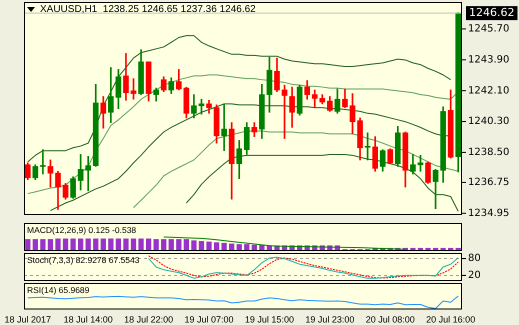 The width and height of the screenshot is (519, 325). What do you see at coordinates (148, 9) in the screenshot?
I see `chart-title: XAUUSD,H1 1238.25 1246.65 1237.36 1246.62` at bounding box center [148, 9].